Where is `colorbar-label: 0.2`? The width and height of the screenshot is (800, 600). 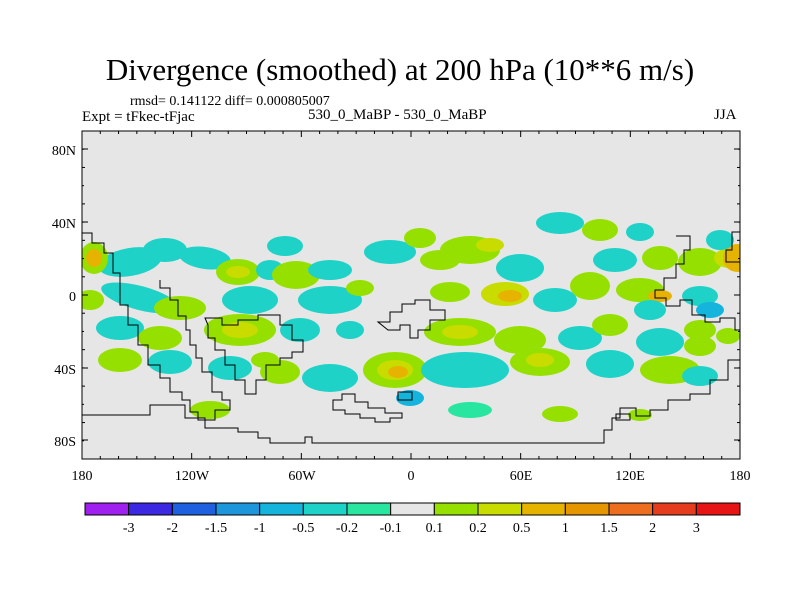
colorbar-label: 0.2 is located at coordinates (478, 528).